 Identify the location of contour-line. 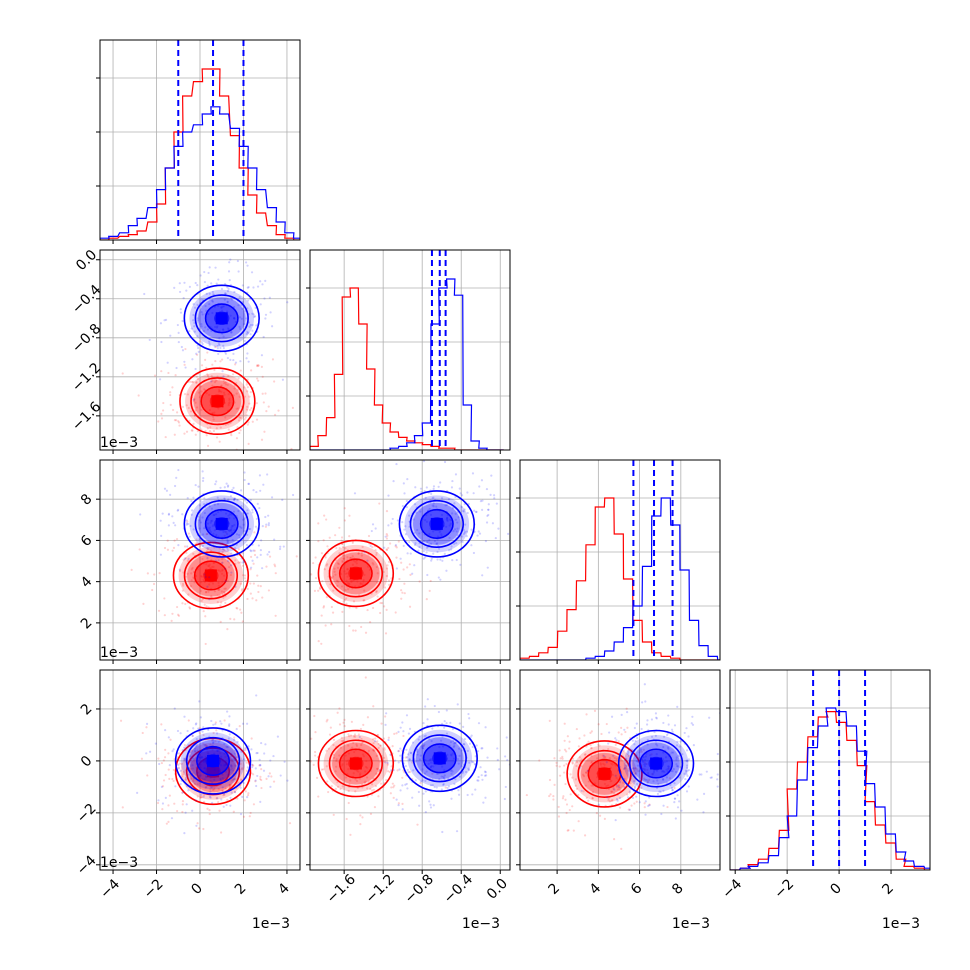
(439, 758).